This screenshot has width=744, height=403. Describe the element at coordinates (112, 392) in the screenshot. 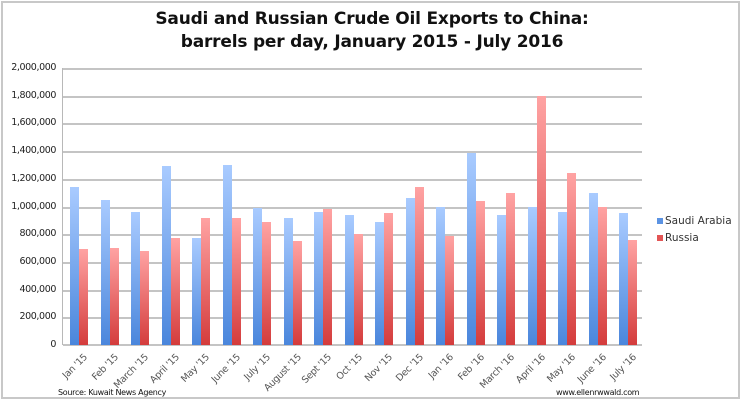

I see `source-note: Source: Kuwait News Agency` at that location.